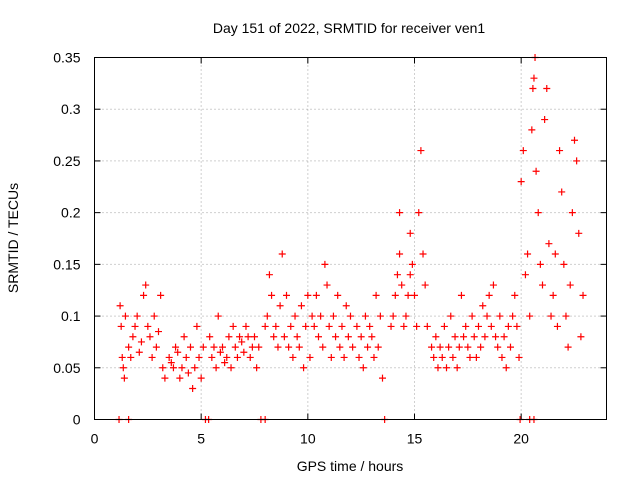 The height and width of the screenshot is (480, 640). Describe the element at coordinates (77, 420) in the screenshot. I see `y-tick-label: 0` at that location.